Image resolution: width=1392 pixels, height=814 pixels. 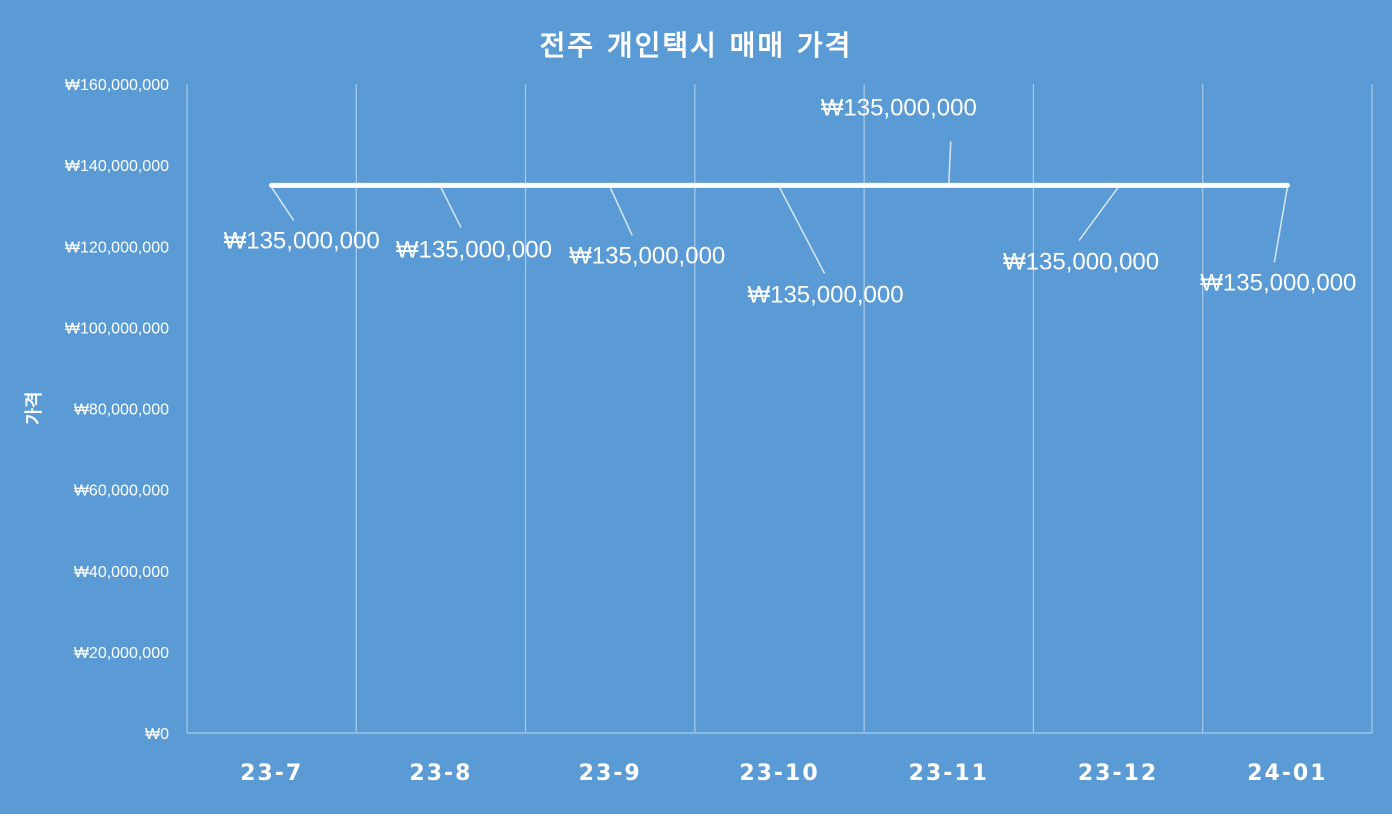 What do you see at coordinates (696, 45) in the screenshot?
I see `chart-title: 전주 개인택시 매매 가격` at bounding box center [696, 45].